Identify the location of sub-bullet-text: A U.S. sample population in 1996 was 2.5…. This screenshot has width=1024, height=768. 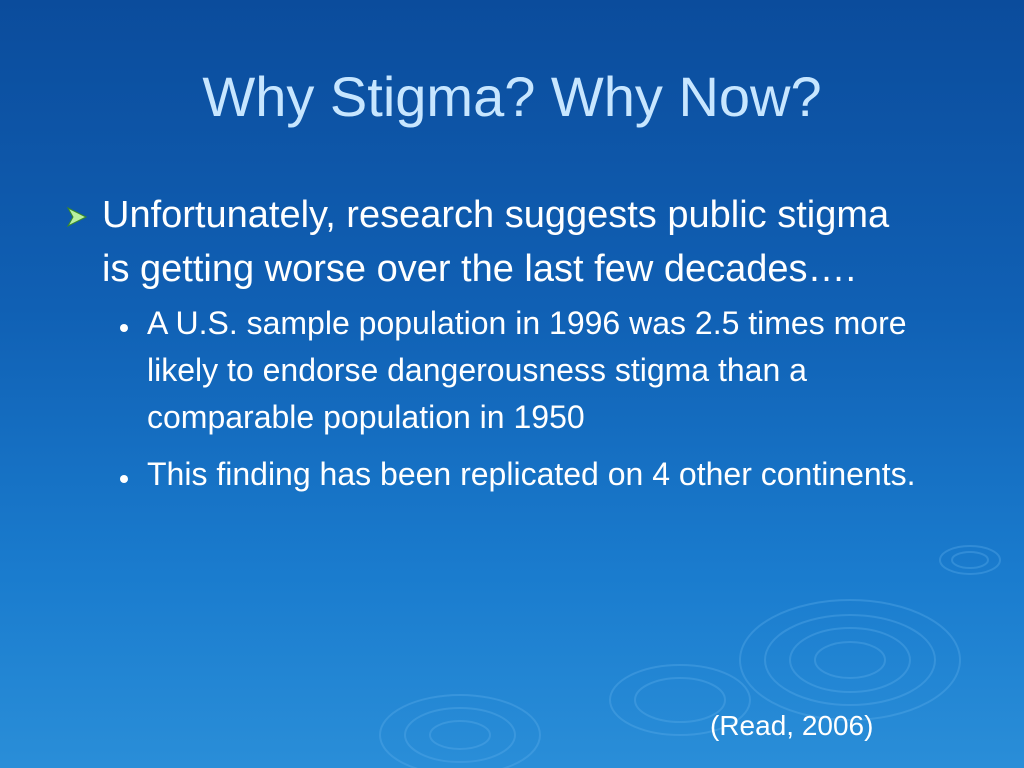
(527, 370).